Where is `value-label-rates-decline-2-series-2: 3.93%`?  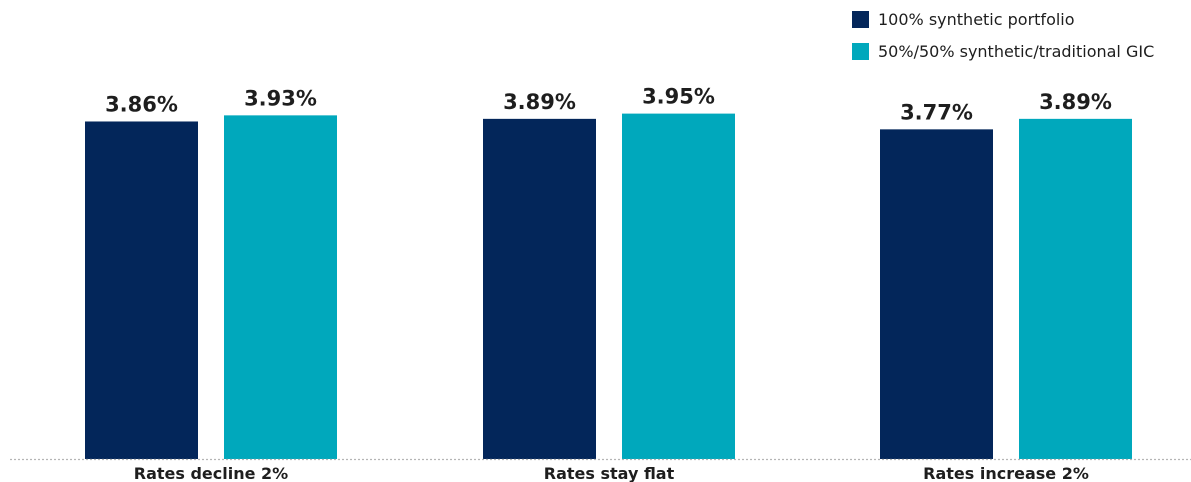 value-label-rates-decline-2-series-2: 3.93% is located at coordinates (280, 98).